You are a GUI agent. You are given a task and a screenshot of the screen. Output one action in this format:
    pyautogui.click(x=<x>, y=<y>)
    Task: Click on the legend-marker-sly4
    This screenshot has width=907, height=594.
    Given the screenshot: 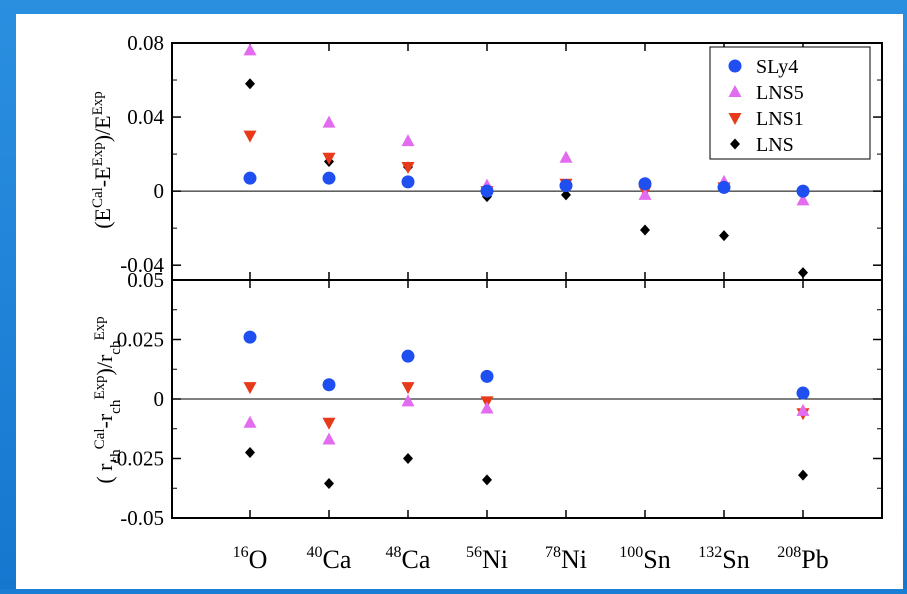 What is the action you would take?
    pyautogui.click(x=735, y=66)
    